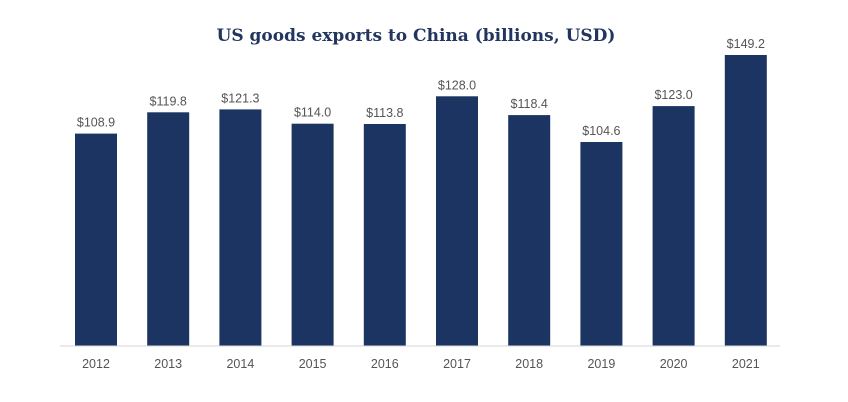  What do you see at coordinates (601, 364) in the screenshot?
I see `x-tick-label-2019: 2019` at bounding box center [601, 364].